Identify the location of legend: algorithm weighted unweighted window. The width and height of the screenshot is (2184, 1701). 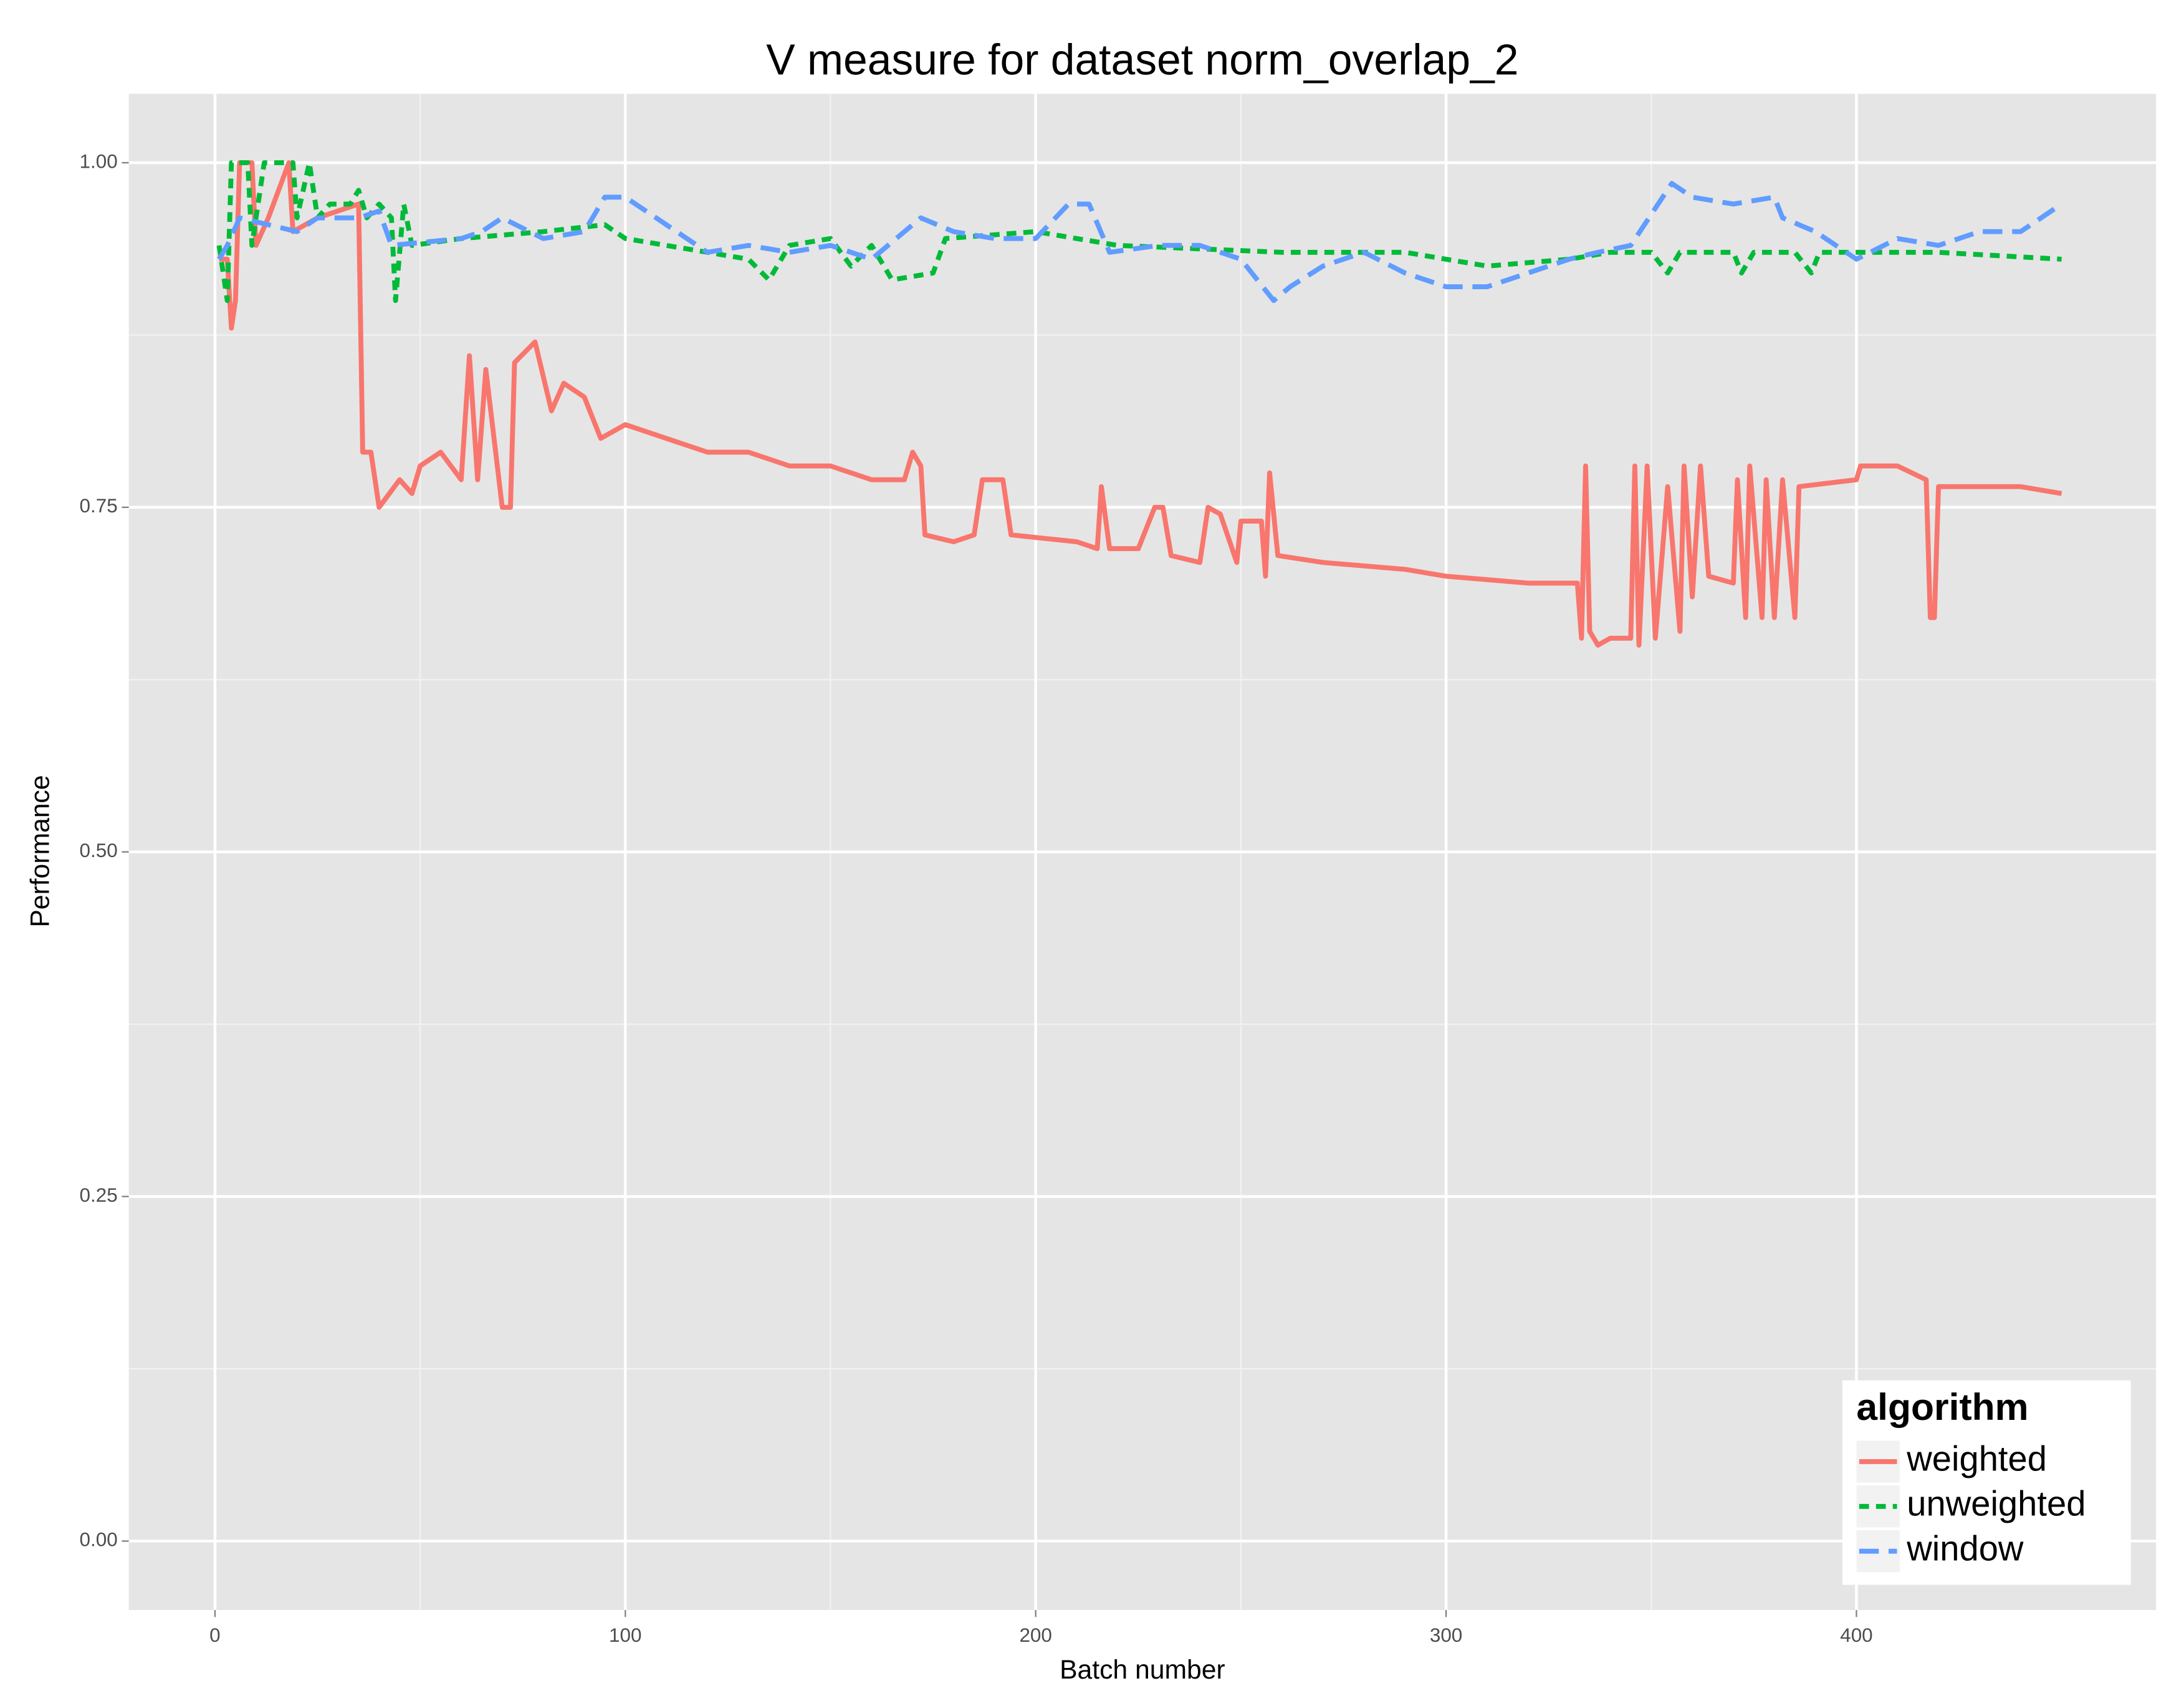
(1987, 1482).